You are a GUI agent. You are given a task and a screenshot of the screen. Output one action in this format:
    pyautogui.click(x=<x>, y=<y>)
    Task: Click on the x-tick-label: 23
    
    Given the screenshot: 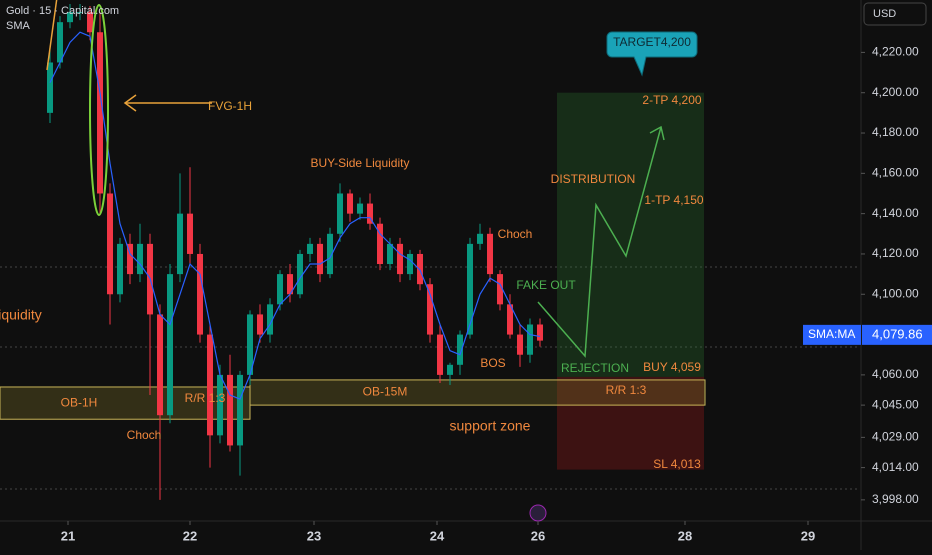 What is the action you would take?
    pyautogui.click(x=314, y=535)
    